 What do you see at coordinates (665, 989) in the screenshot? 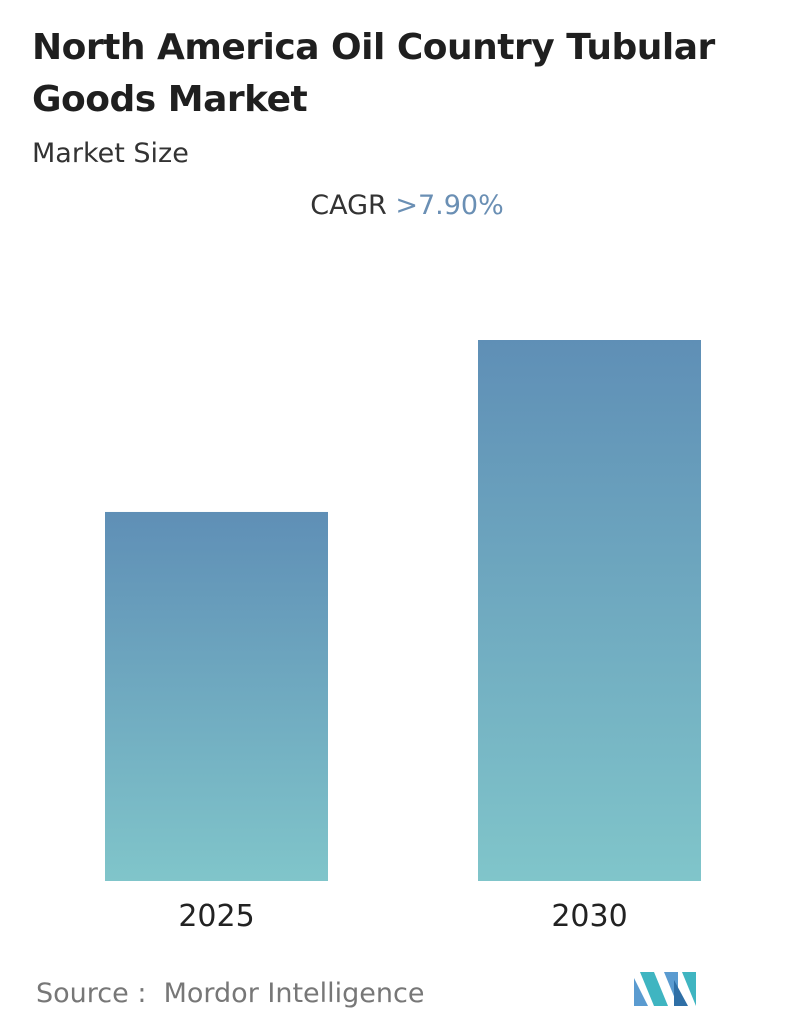
I see `logo` at bounding box center [665, 989].